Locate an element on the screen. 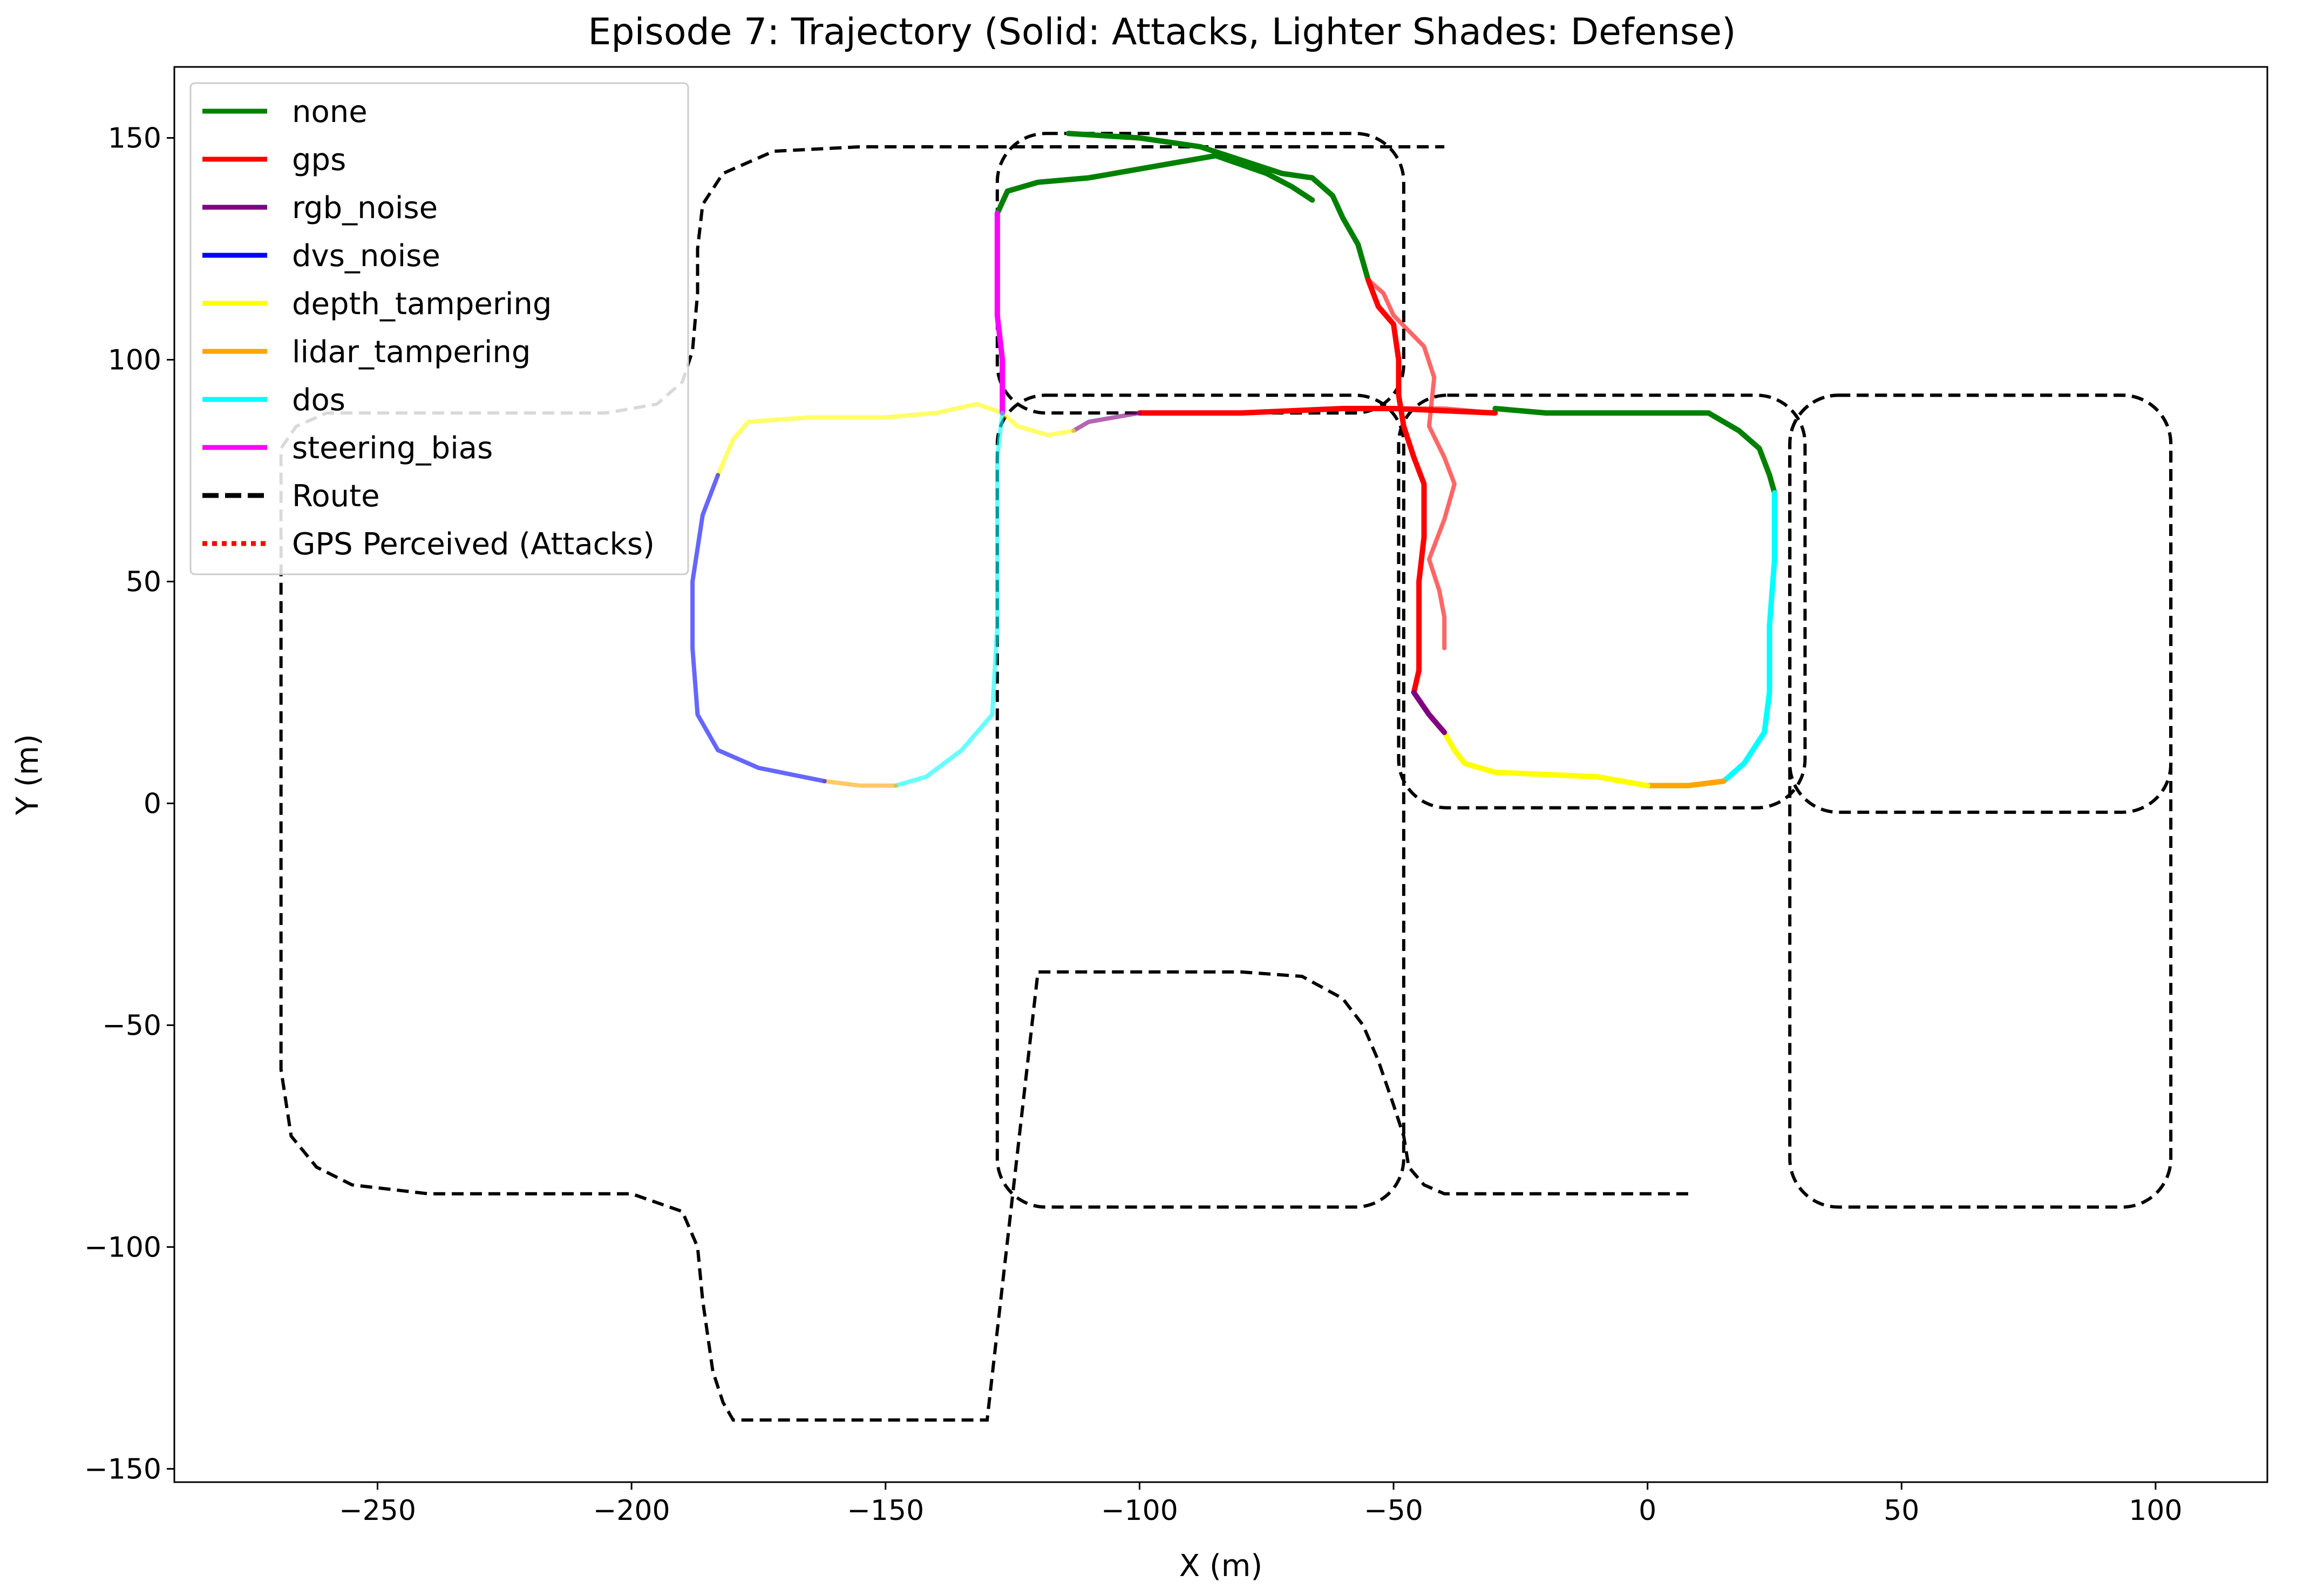  x-axis-ticks: −250 −200 −150 −100 −50 0 50 100 is located at coordinates (1261, 1504).